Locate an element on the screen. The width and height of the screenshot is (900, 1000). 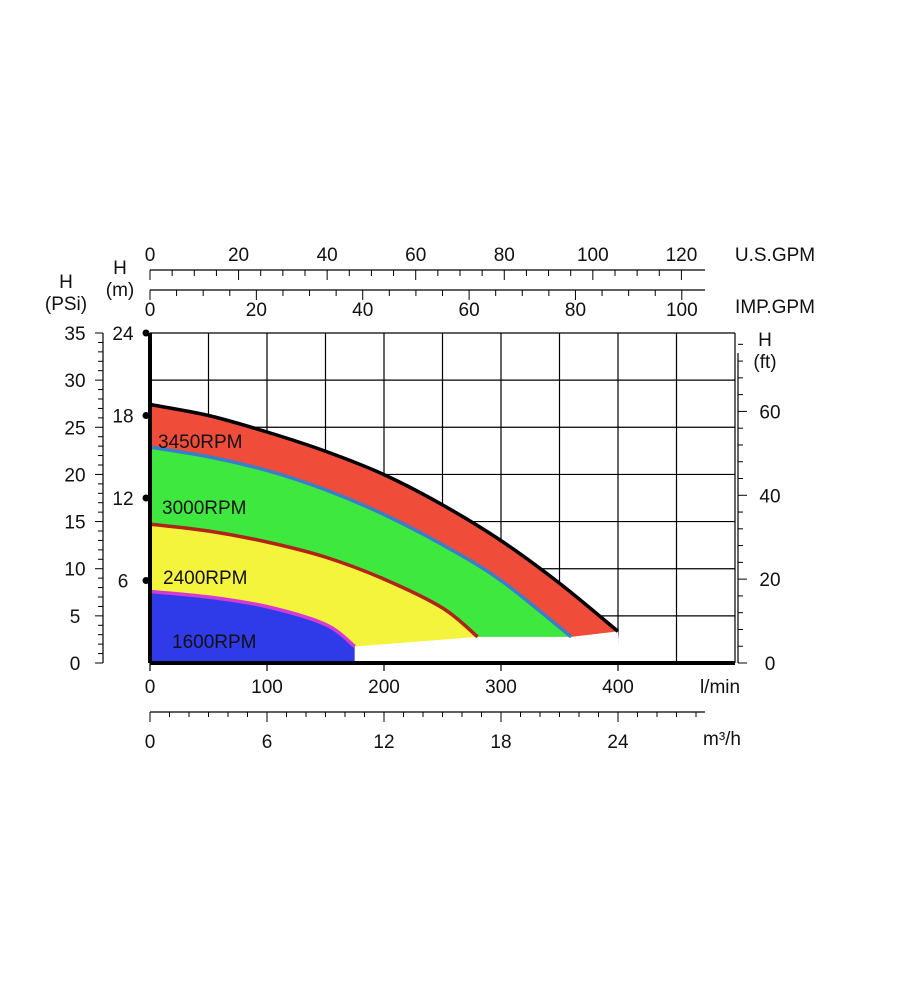
curve-3450RPM is located at coordinates (384, 517).